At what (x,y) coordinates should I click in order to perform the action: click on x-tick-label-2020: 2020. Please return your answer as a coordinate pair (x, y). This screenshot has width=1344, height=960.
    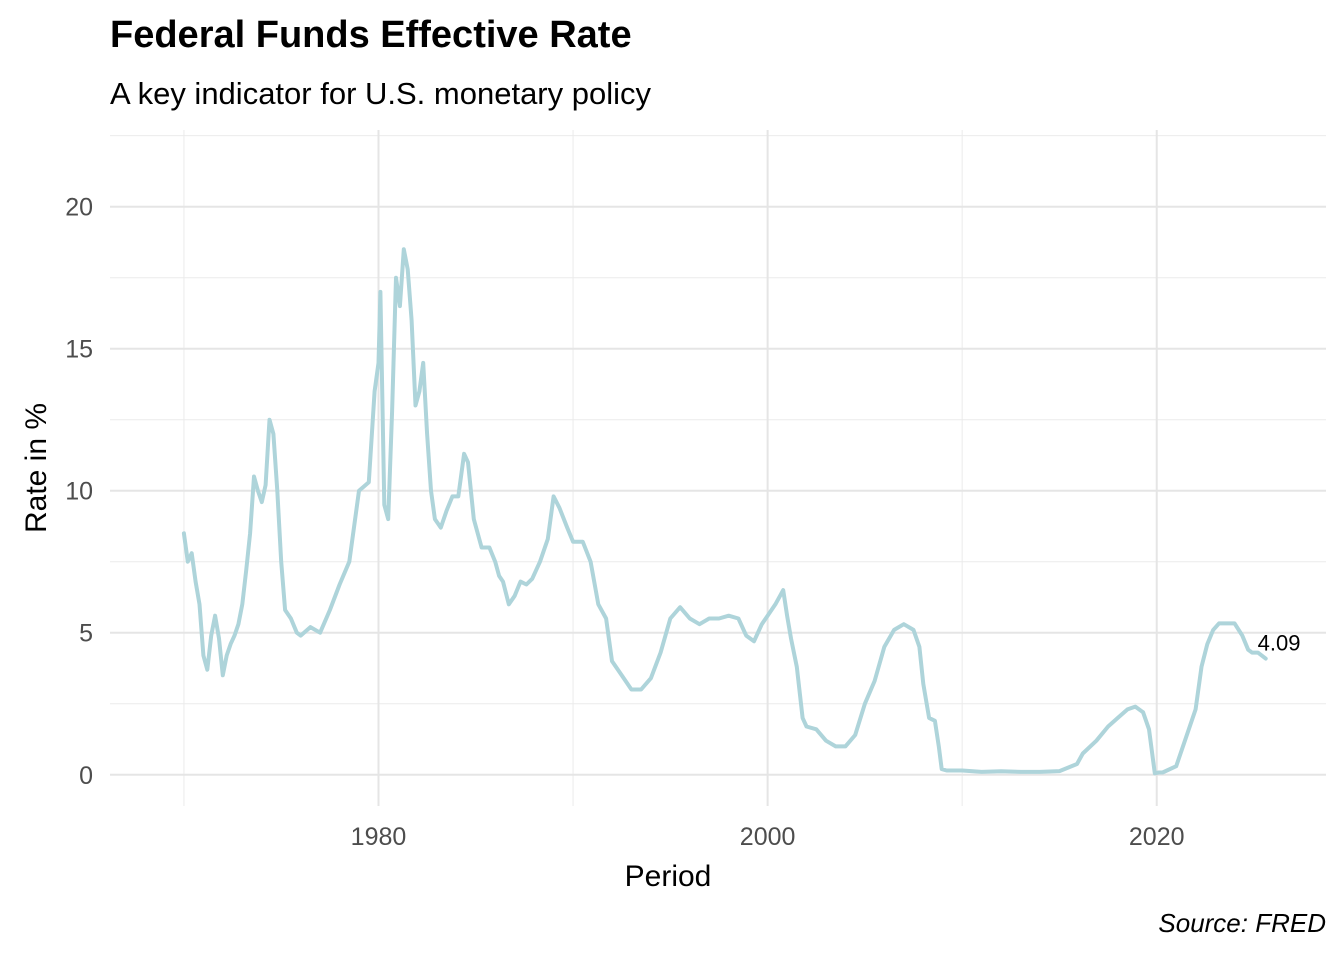
    Looking at the image, I should click on (1157, 837).